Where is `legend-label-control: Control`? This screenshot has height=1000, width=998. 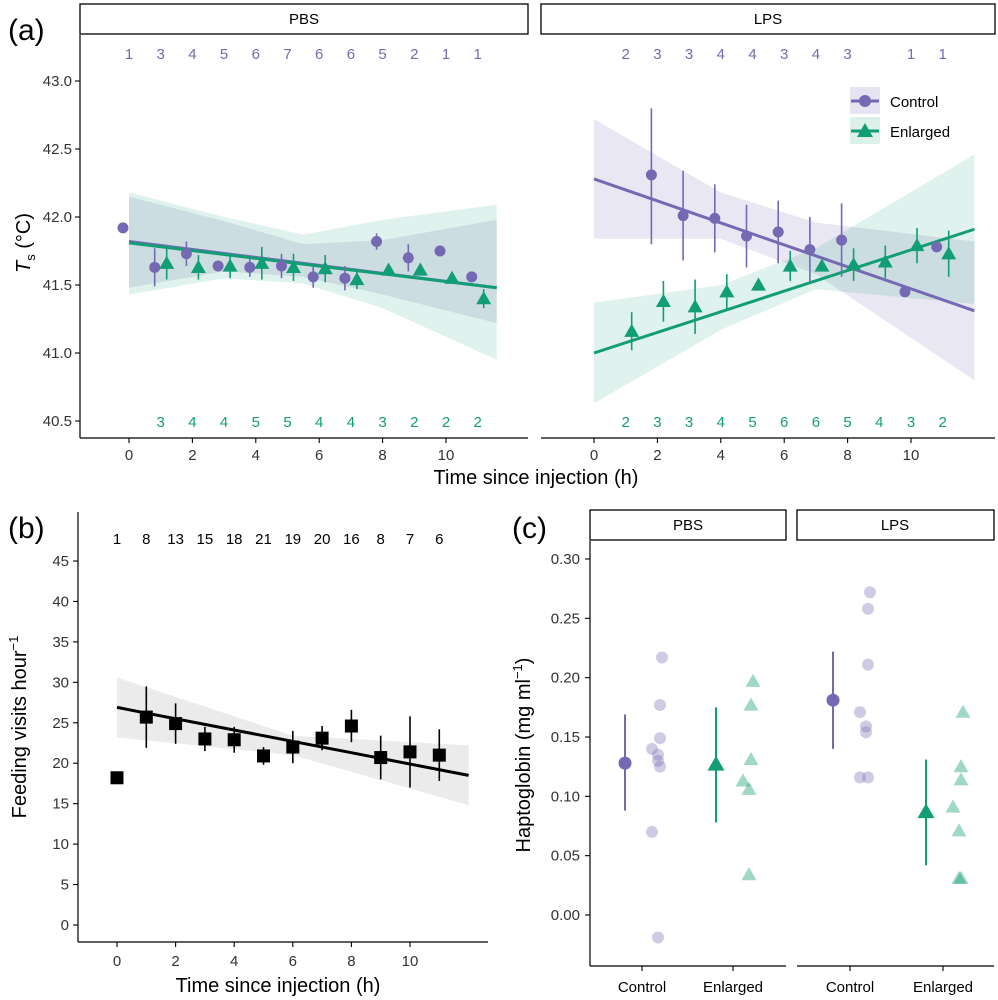
legend-label-control: Control is located at coordinates (914, 102).